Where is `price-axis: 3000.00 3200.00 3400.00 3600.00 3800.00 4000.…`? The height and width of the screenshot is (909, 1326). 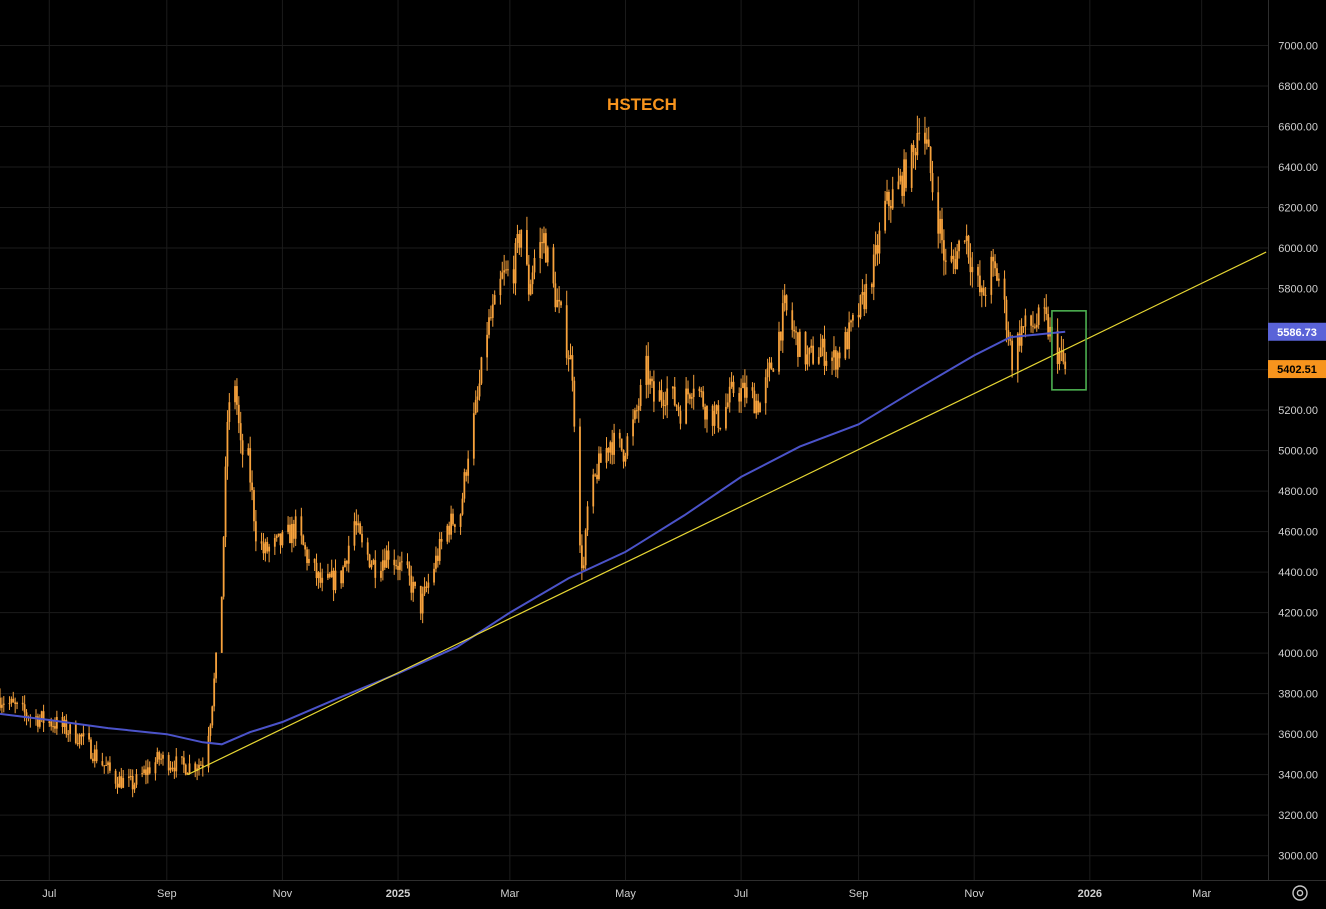 price-axis: 3000.00 3200.00 3400.00 3600.00 3800.00 4000.… is located at coordinates (1297, 452).